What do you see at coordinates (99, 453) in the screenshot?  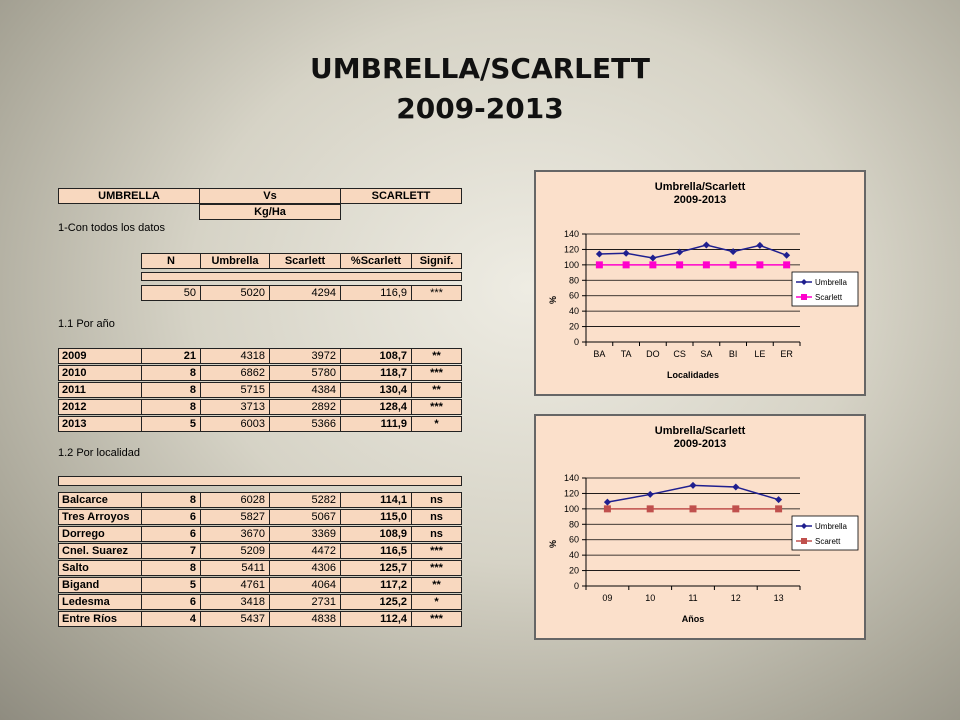 I see `section-by-location: 1.2 Por localidad` at bounding box center [99, 453].